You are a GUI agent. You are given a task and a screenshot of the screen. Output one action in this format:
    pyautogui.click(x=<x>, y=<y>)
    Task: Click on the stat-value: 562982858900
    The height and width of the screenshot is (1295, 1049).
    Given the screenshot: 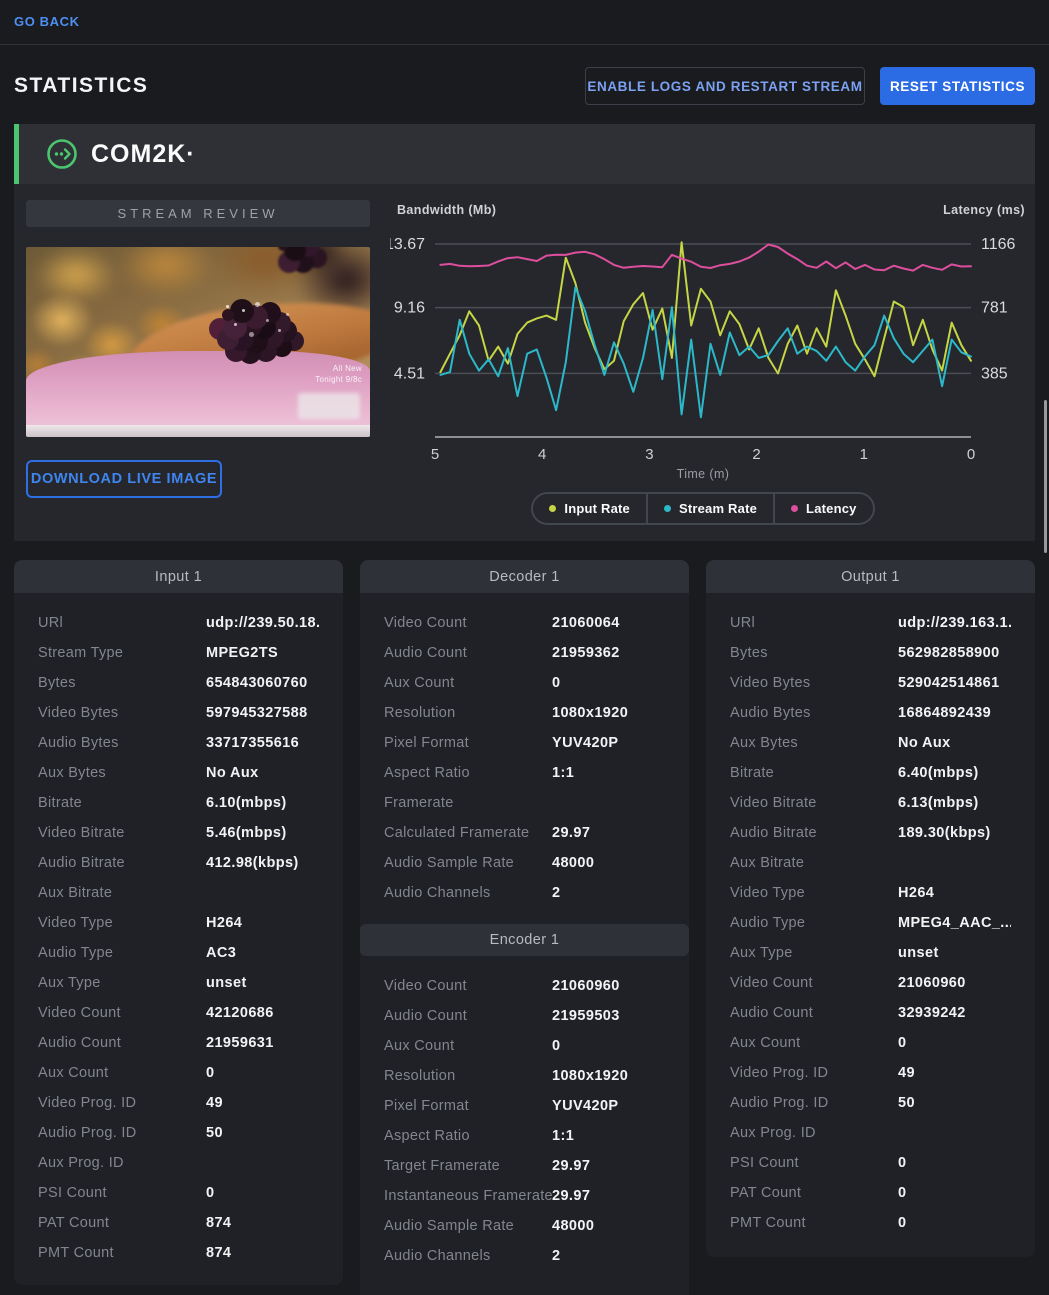 What is the action you would take?
    pyautogui.click(x=949, y=653)
    